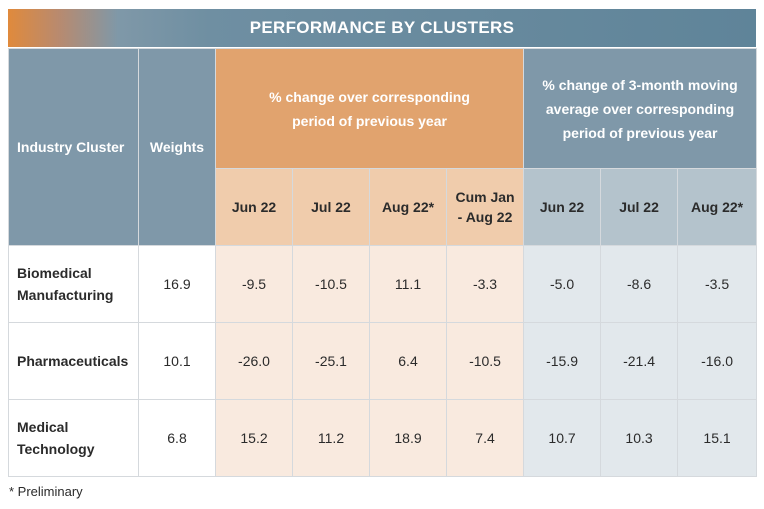  Describe the element at coordinates (46, 491) in the screenshot. I see `footnote: * Preliminary` at that location.